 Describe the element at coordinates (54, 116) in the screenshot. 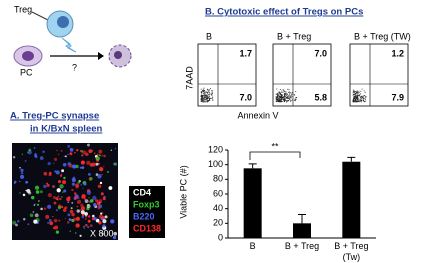

I see `panel-a-title: A. Treg-PC synapse` at that location.